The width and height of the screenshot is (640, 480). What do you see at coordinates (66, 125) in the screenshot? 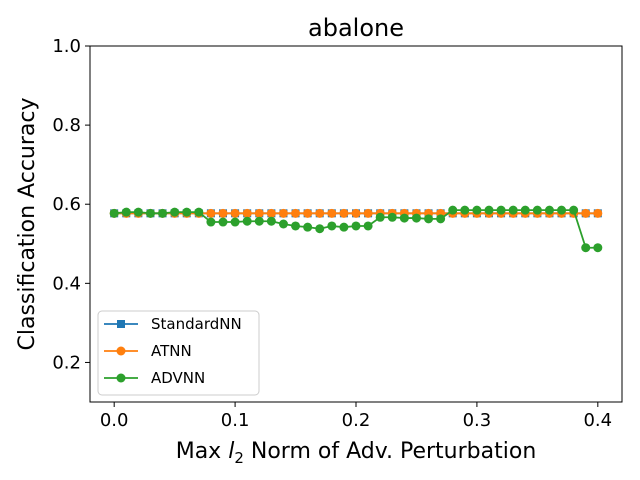
I see `y-tick-label: 0.8` at bounding box center [66, 125].